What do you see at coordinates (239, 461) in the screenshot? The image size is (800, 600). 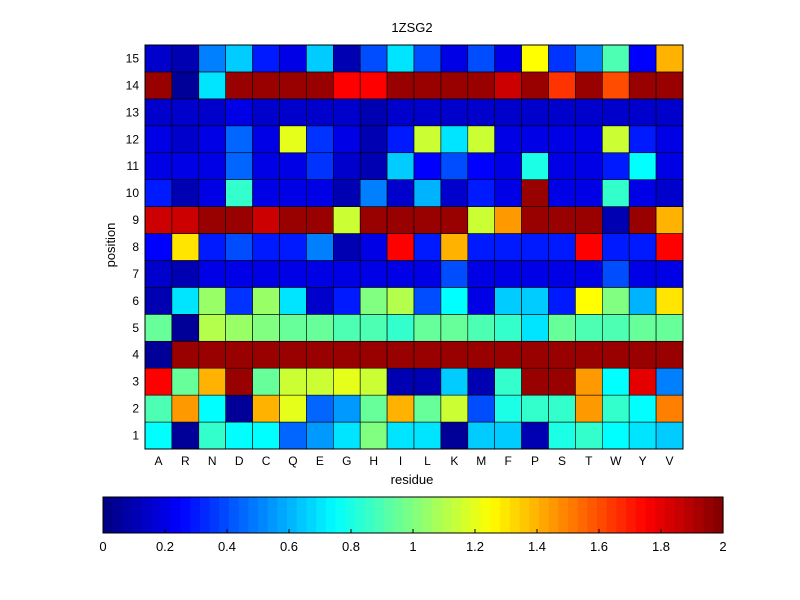 I see `x-tick-label: D` at bounding box center [239, 461].